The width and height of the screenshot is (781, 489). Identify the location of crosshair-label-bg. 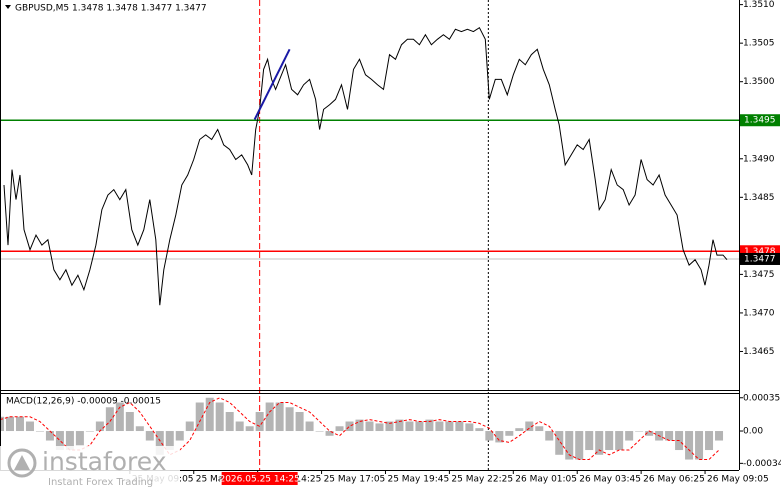
(259, 478).